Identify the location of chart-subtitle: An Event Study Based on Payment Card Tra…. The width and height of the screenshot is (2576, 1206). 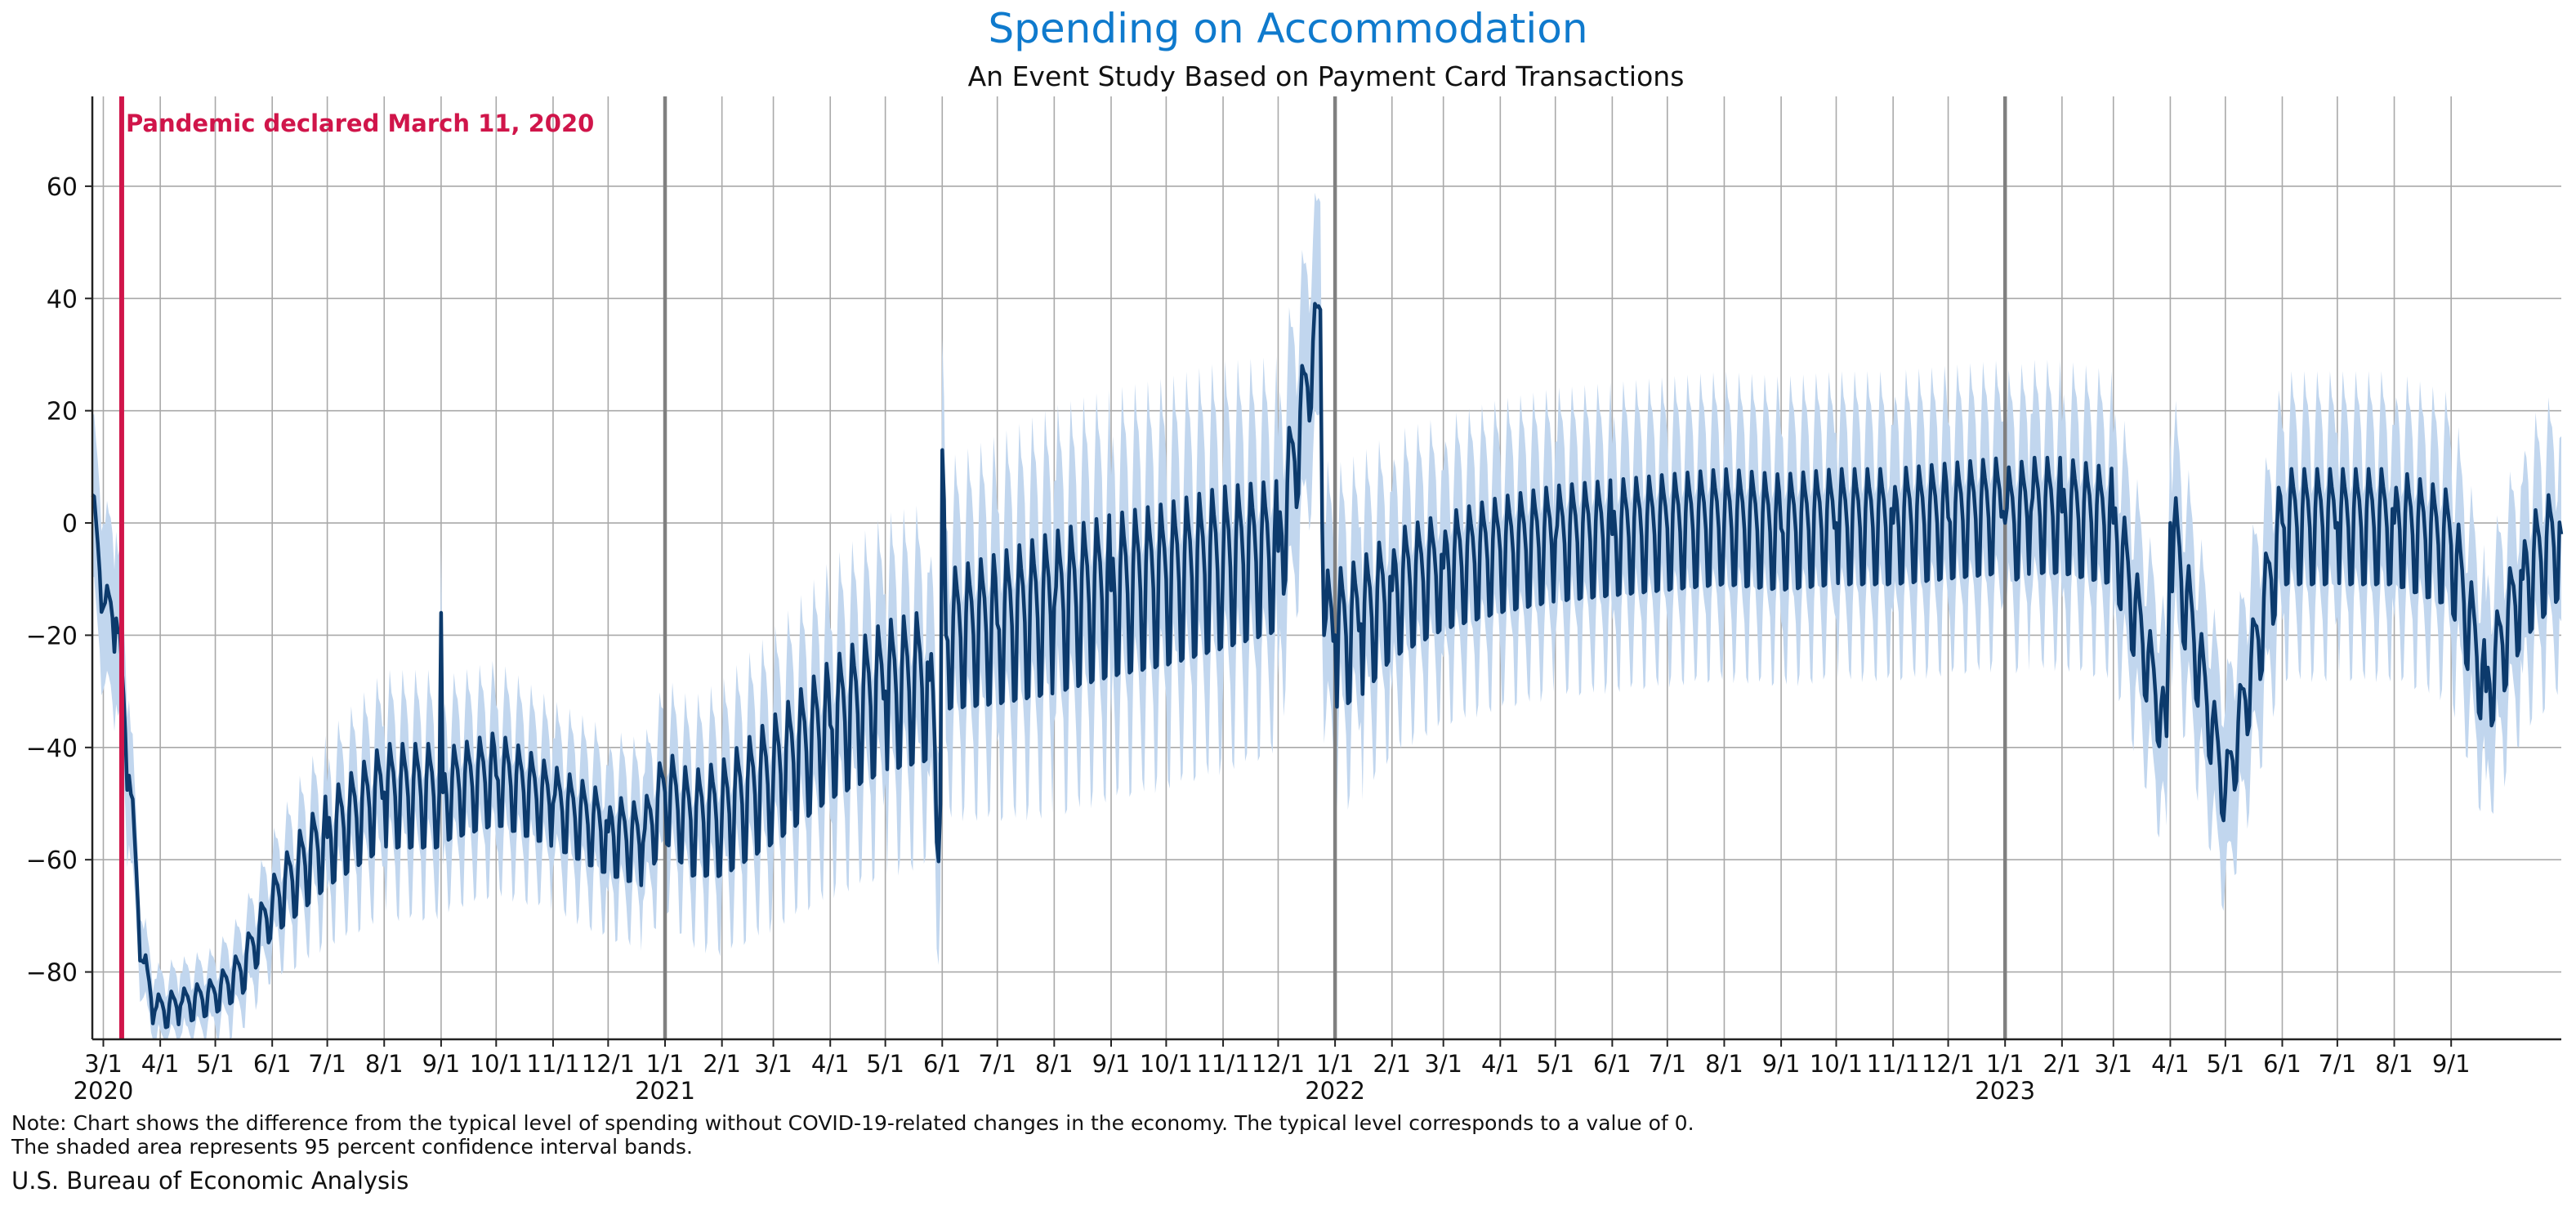
(1326, 76).